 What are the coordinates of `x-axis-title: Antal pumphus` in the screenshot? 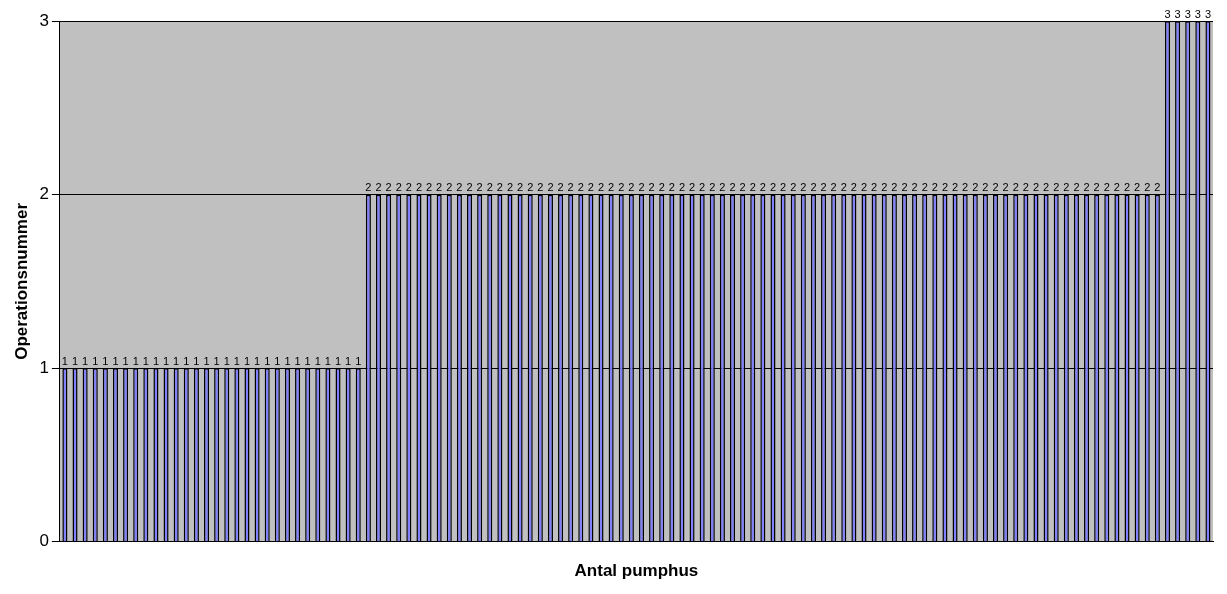 It's located at (636, 571).